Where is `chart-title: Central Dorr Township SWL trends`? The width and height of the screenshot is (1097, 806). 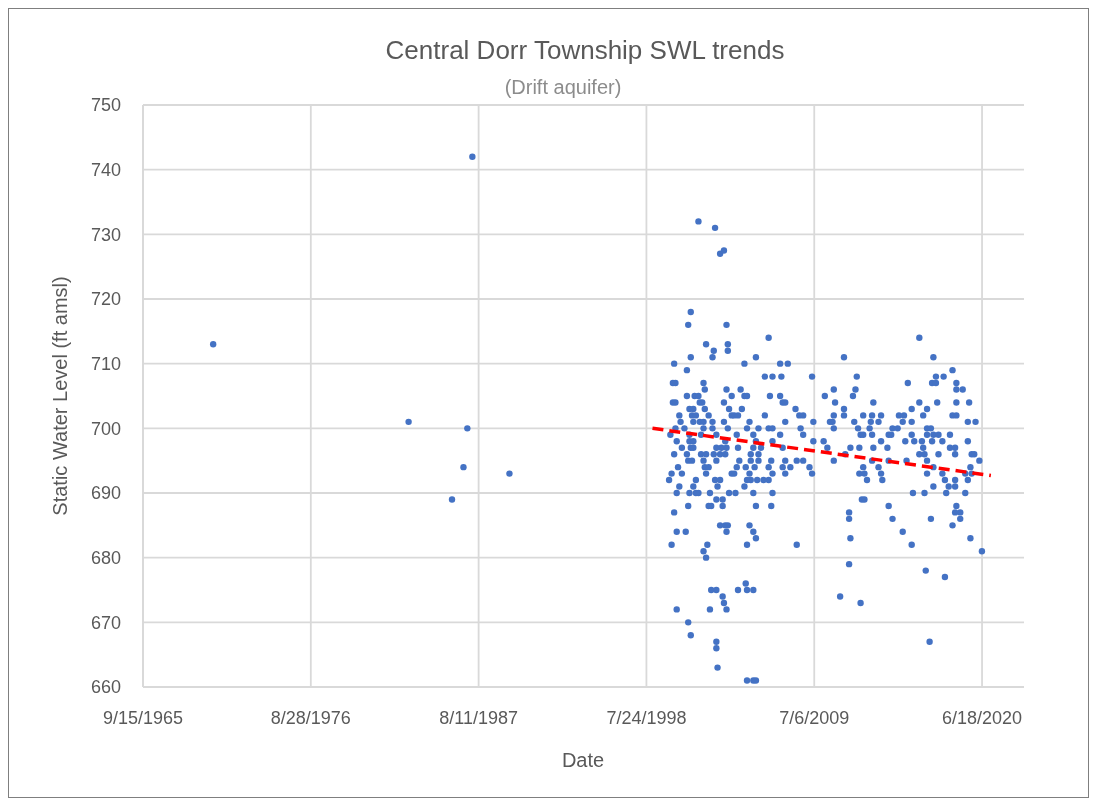 chart-title: Central Dorr Township SWL trends is located at coordinates (585, 50).